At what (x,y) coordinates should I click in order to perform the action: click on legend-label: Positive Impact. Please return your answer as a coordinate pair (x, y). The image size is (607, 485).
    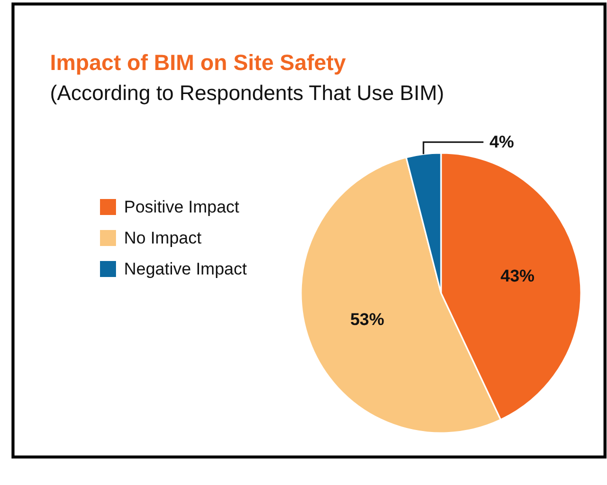
    Looking at the image, I should click on (182, 207).